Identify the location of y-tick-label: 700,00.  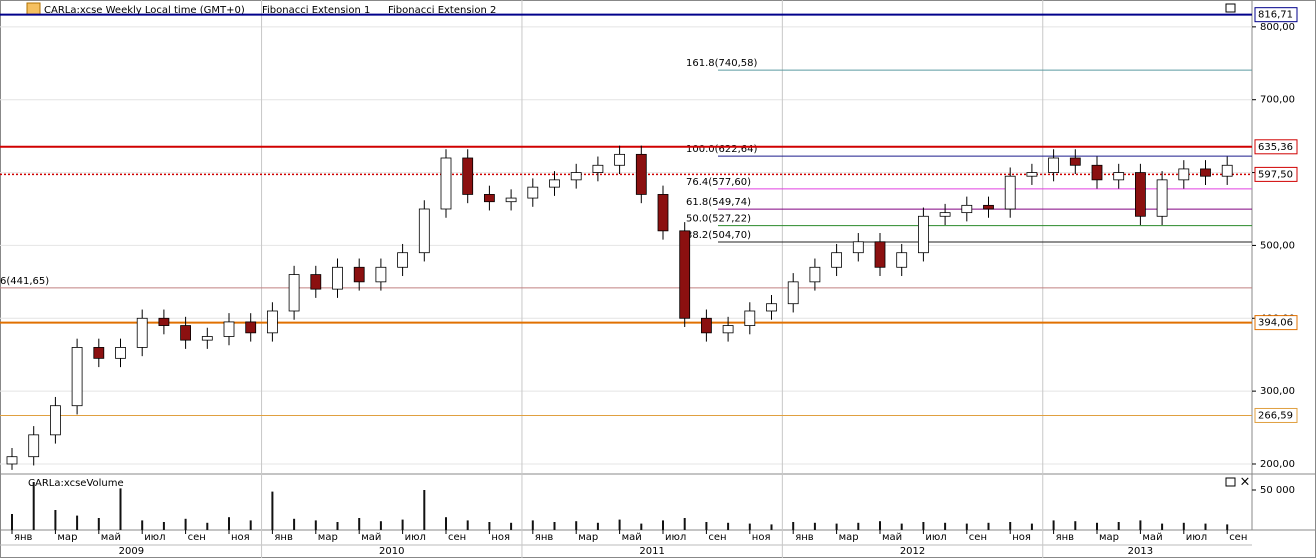
(1277, 100).